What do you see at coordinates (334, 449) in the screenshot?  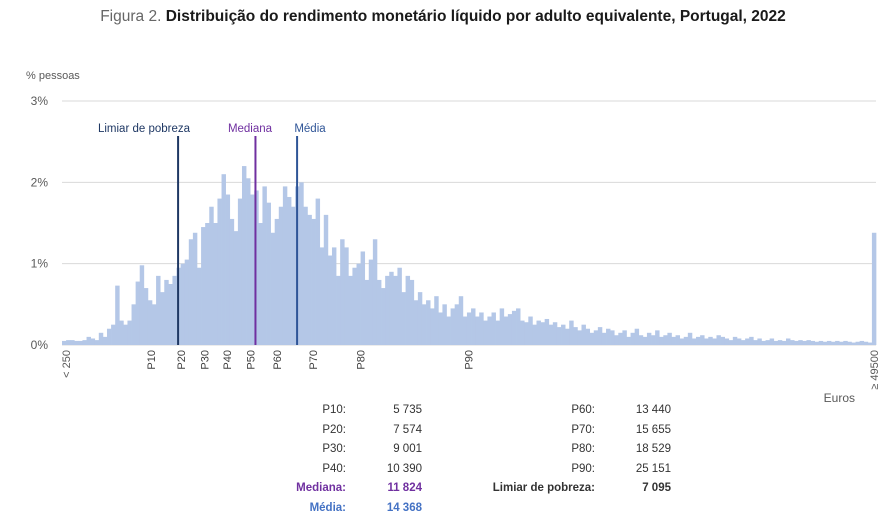 I see `stat-label: P30:` at bounding box center [334, 449].